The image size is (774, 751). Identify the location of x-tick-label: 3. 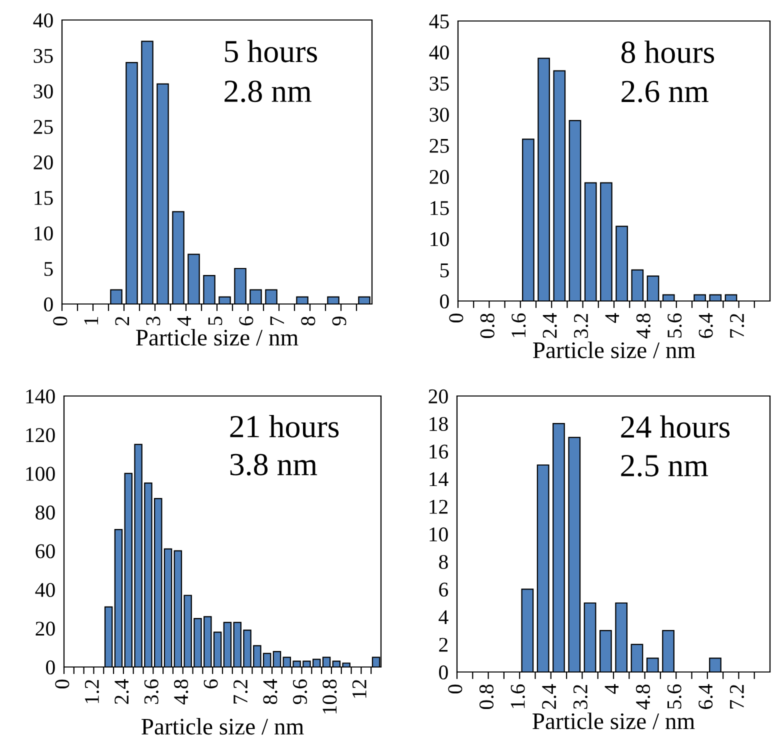
(153, 321).